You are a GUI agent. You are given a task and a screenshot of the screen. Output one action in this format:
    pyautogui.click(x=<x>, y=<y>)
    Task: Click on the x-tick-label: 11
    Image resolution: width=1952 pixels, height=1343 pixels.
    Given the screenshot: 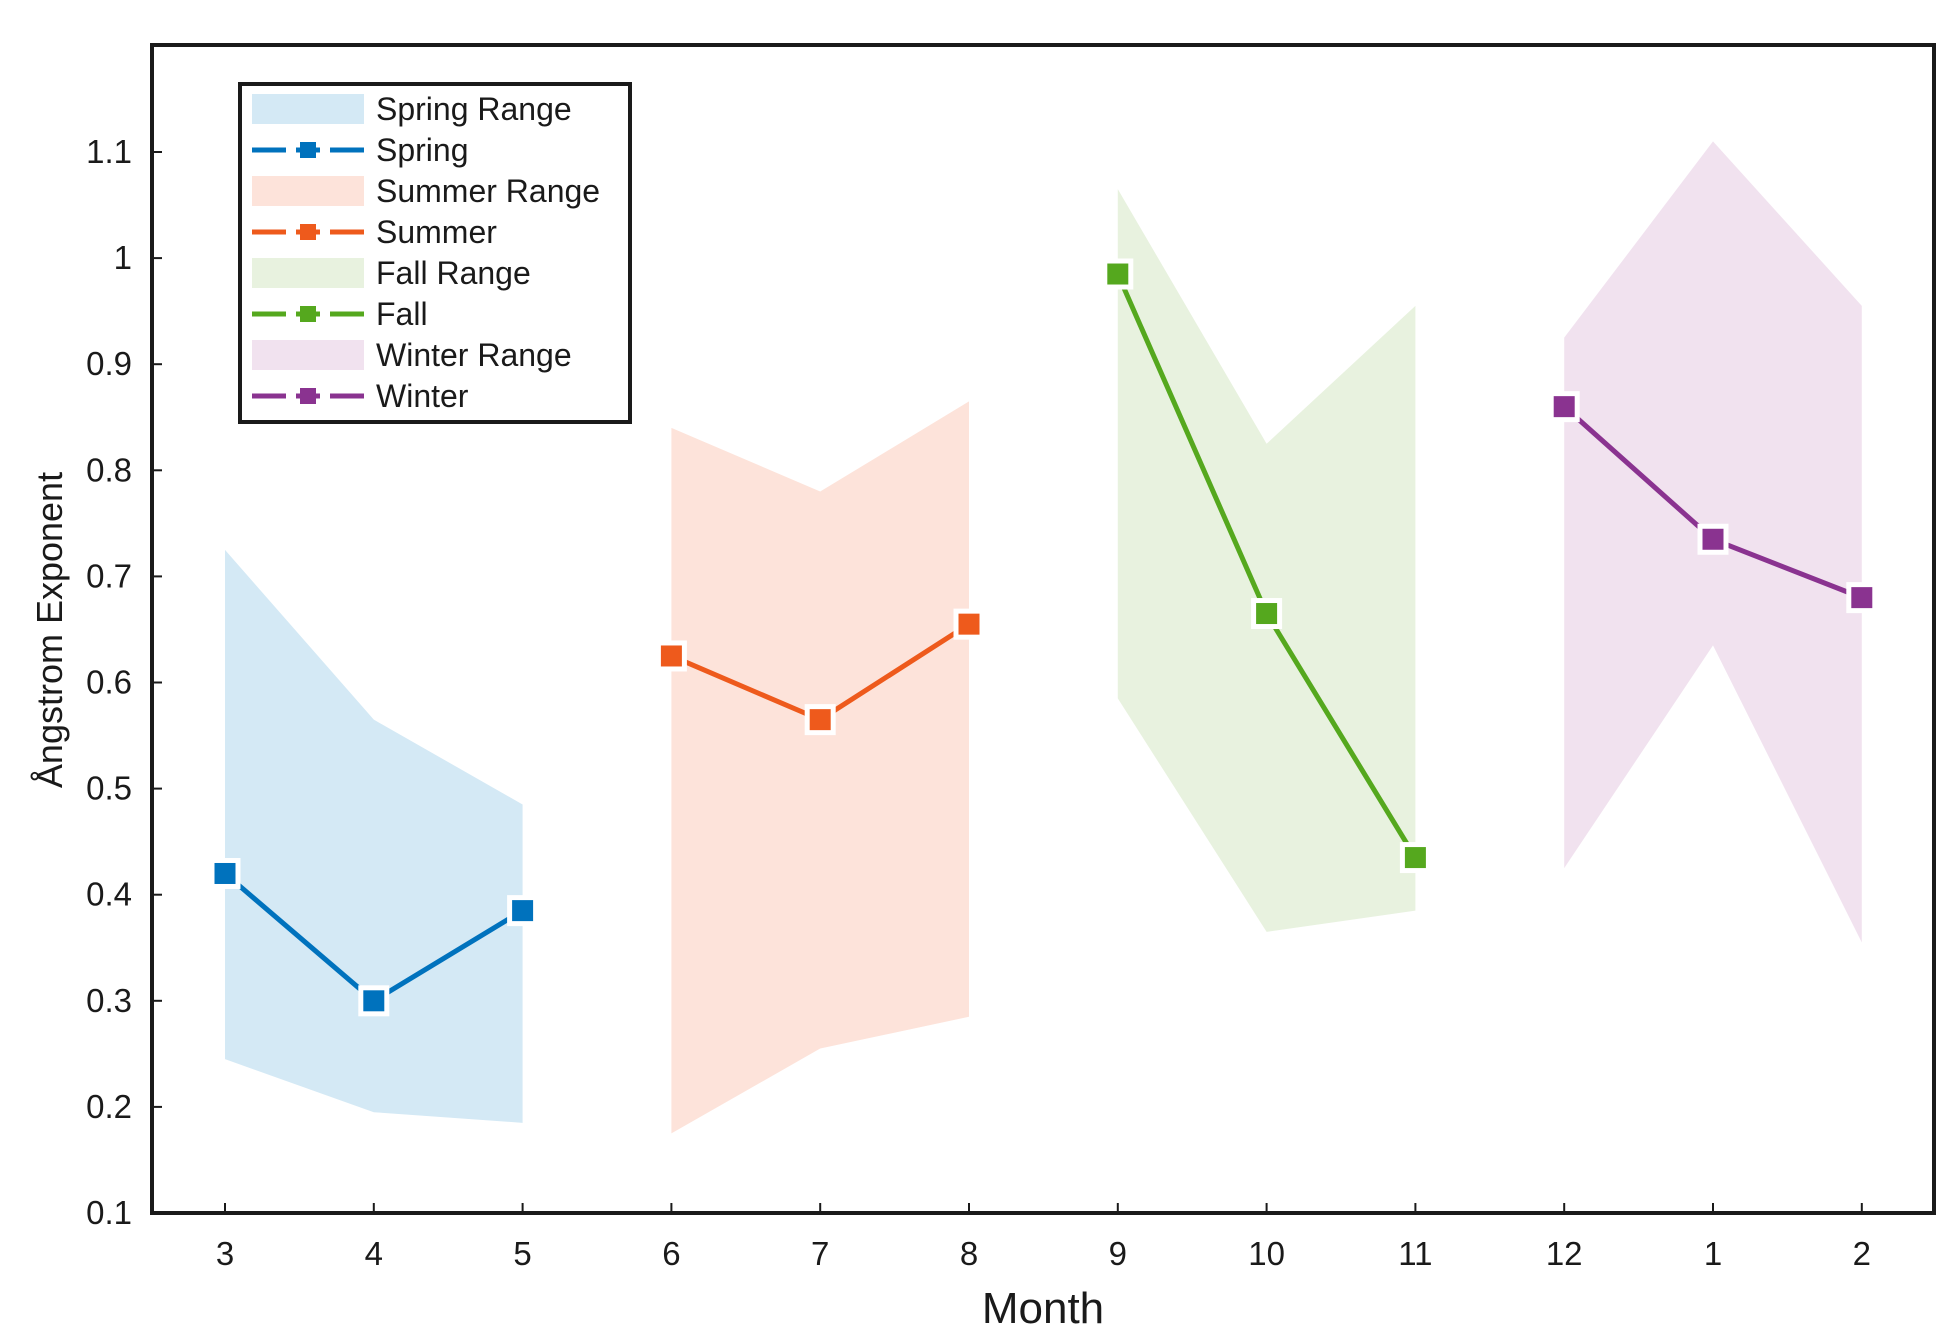 What is the action you would take?
    pyautogui.click(x=1415, y=1253)
    